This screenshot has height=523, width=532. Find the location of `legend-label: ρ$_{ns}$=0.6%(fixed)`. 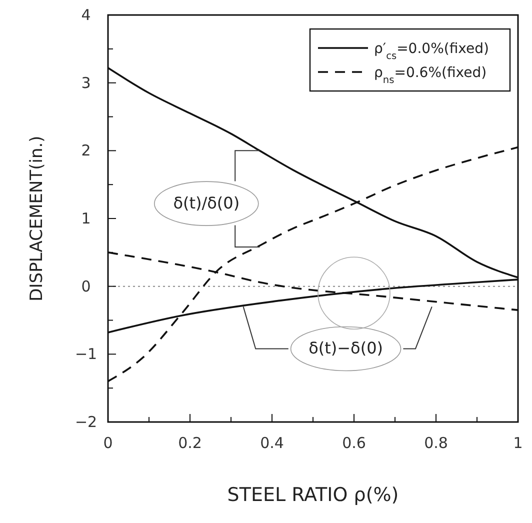

legend-label: ρ$_{ns}$=0.6%(fixed) is located at coordinates (430, 75).